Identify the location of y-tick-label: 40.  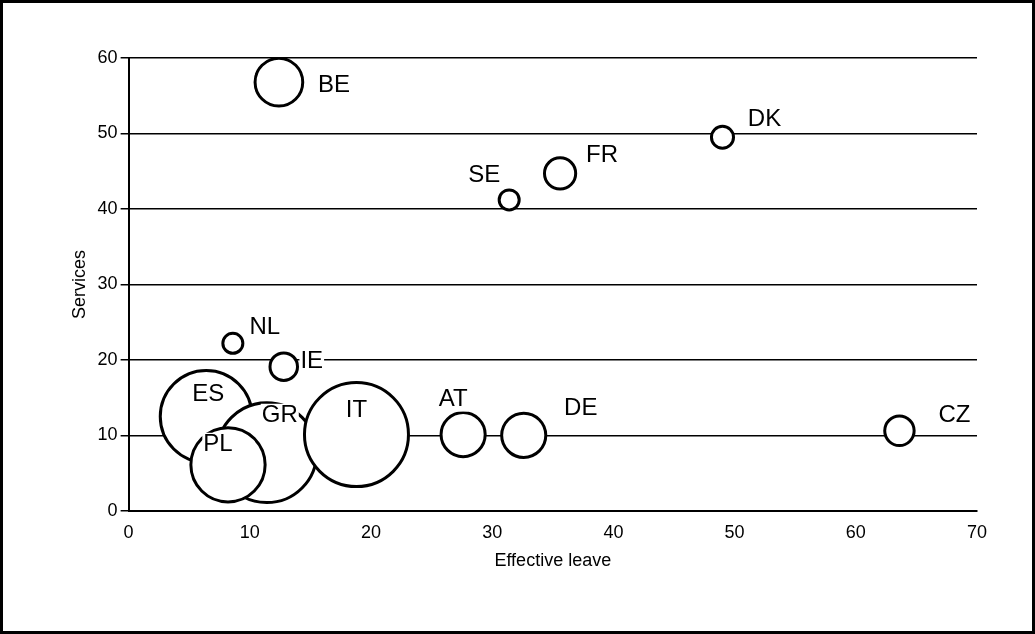
(107, 207).